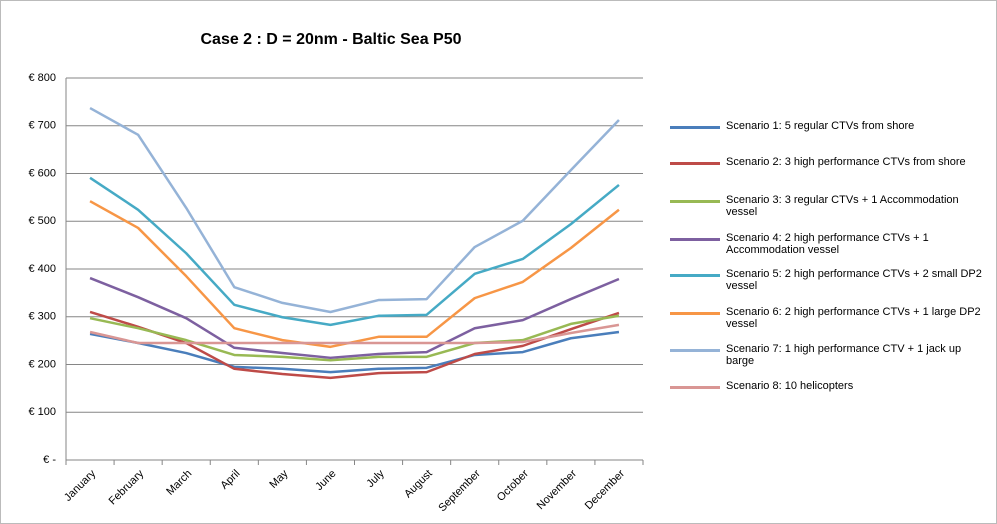 The height and width of the screenshot is (524, 997). What do you see at coordinates (42, 364) in the screenshot?
I see `y-tick-label: € 200` at bounding box center [42, 364].